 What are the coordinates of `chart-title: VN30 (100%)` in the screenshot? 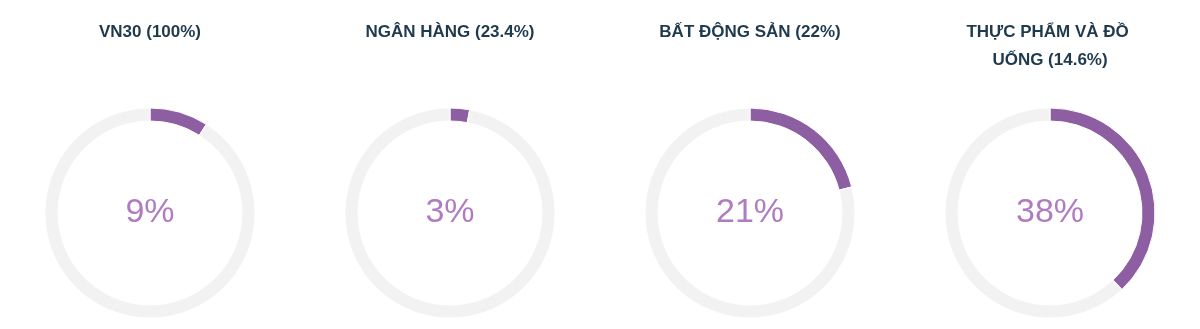 It's located at (150, 31).